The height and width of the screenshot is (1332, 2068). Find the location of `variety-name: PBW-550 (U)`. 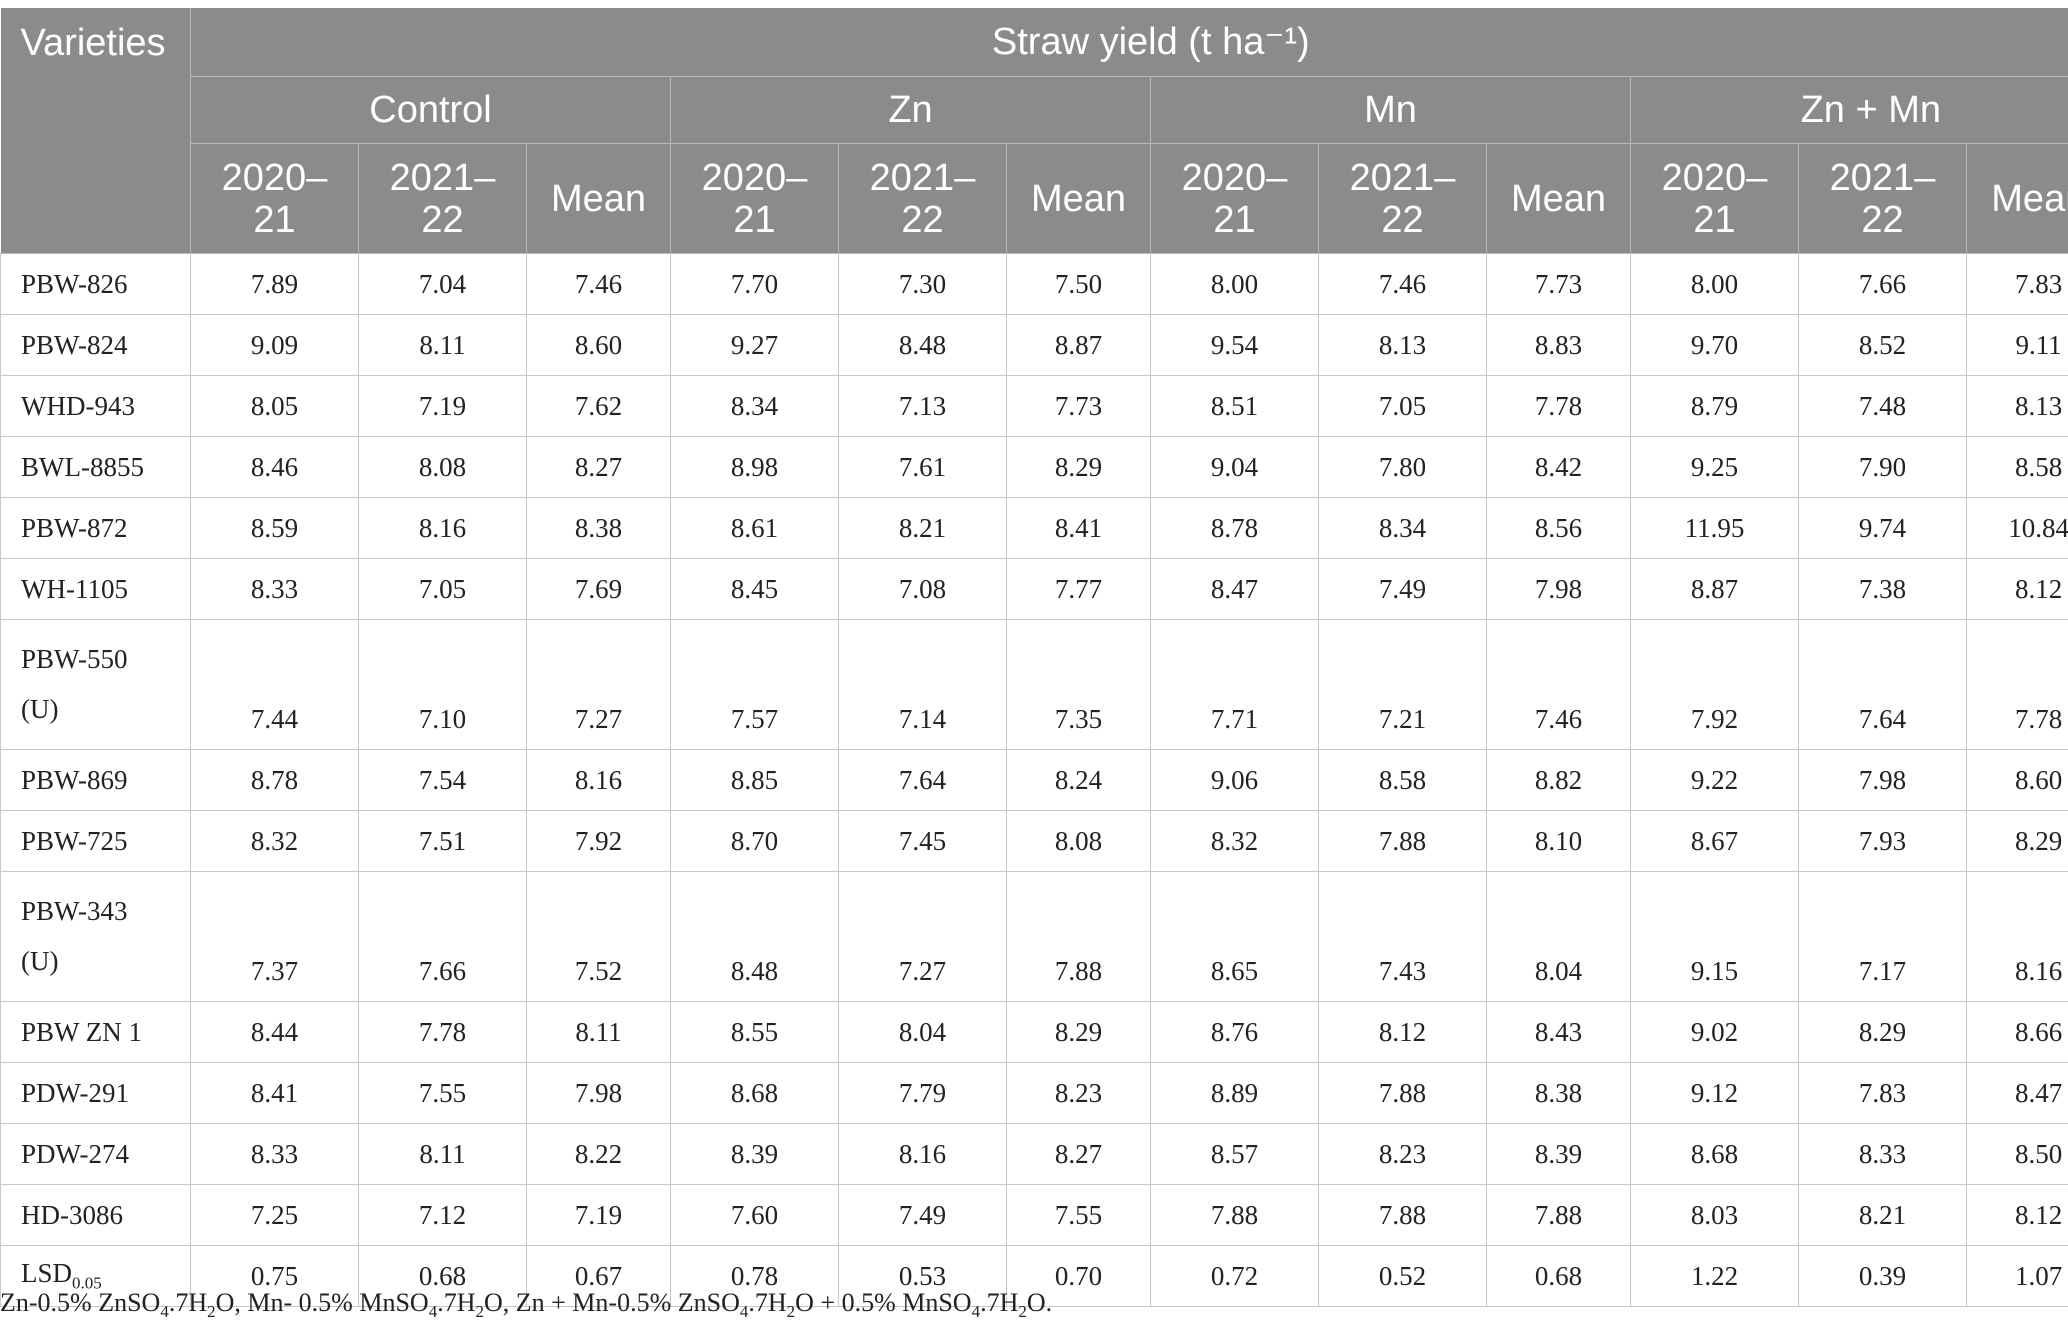

variety-name: PBW-550 (U) is located at coordinates (95, 684).